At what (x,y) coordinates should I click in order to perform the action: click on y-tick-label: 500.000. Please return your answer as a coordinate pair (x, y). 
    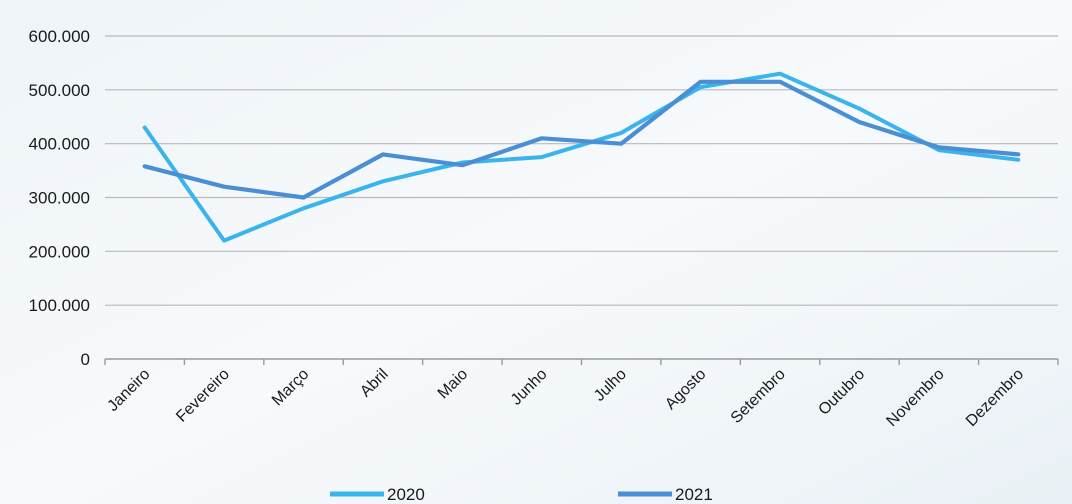
    Looking at the image, I should click on (59, 90).